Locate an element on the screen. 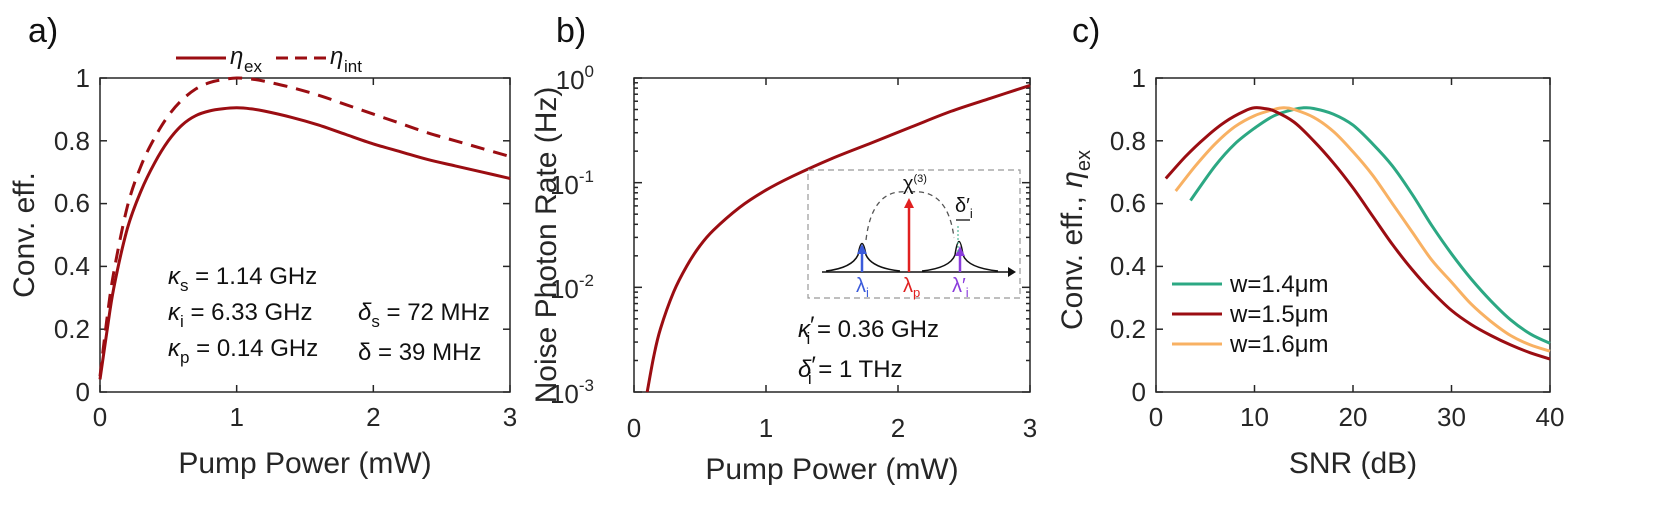  b-ann-kappa-i-prime: κ′i = 0.36 GHz is located at coordinates (868, 330).